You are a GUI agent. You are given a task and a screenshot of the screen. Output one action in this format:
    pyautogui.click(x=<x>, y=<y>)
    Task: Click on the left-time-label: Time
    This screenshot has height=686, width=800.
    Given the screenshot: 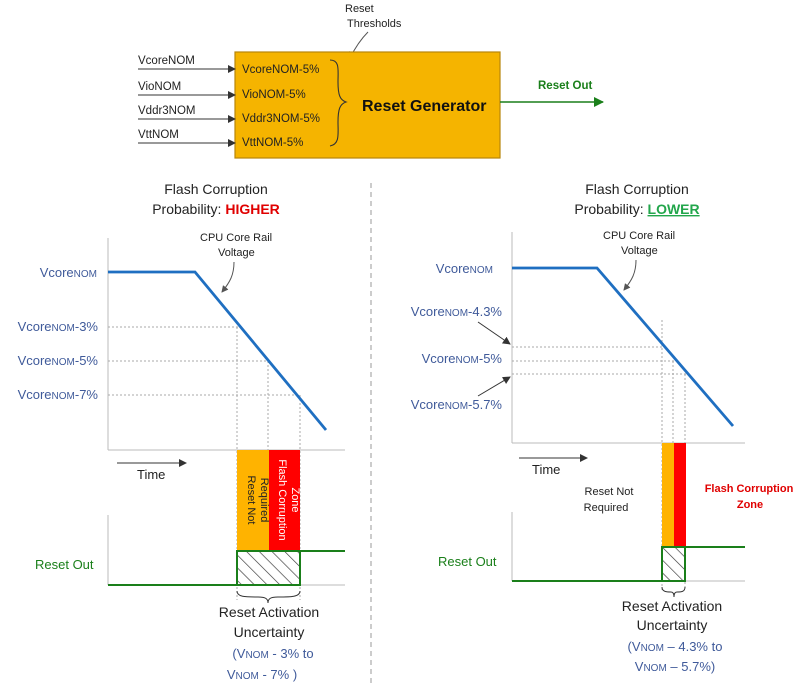 What is the action you would take?
    pyautogui.click(x=151, y=474)
    